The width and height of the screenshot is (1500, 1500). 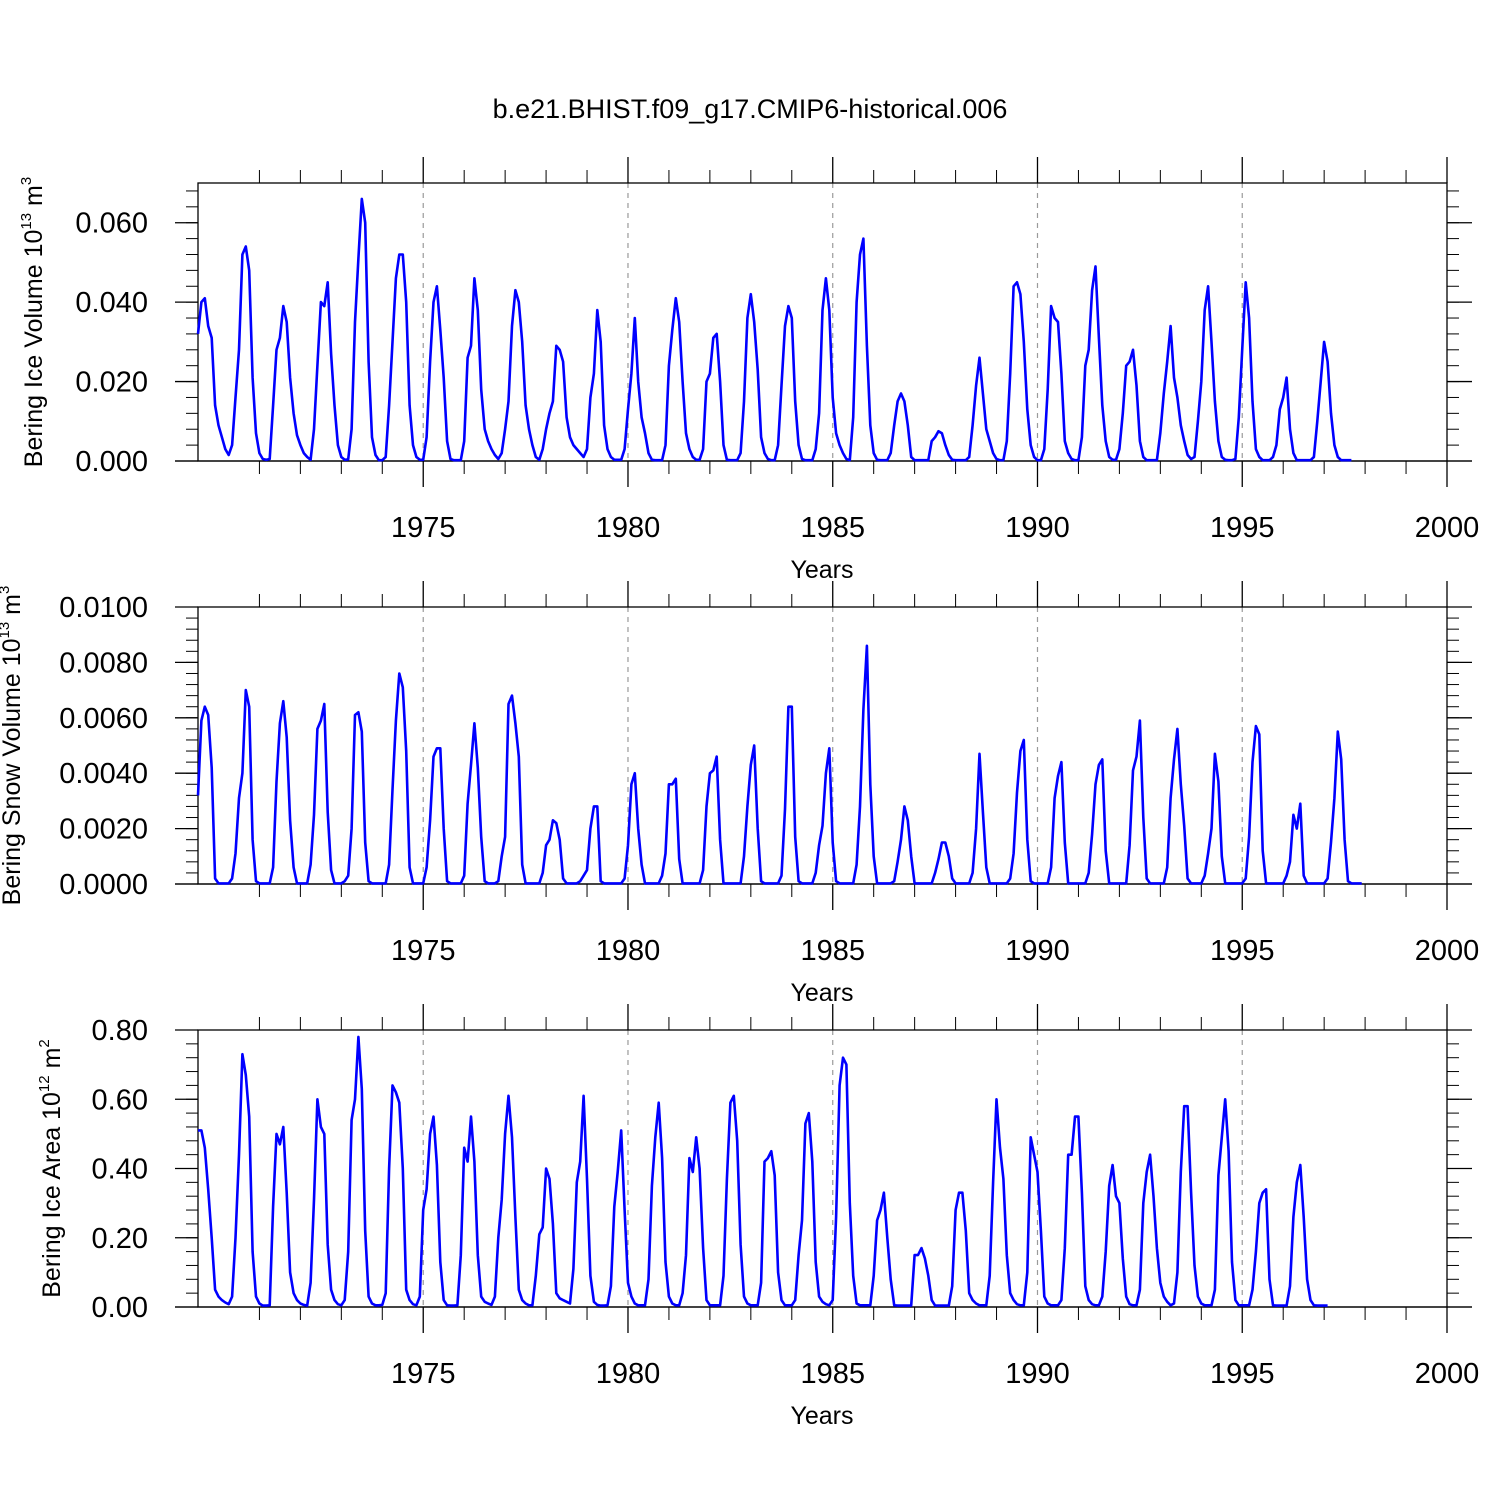 I want to click on y-tick-label: 0.000, so click(x=111, y=462).